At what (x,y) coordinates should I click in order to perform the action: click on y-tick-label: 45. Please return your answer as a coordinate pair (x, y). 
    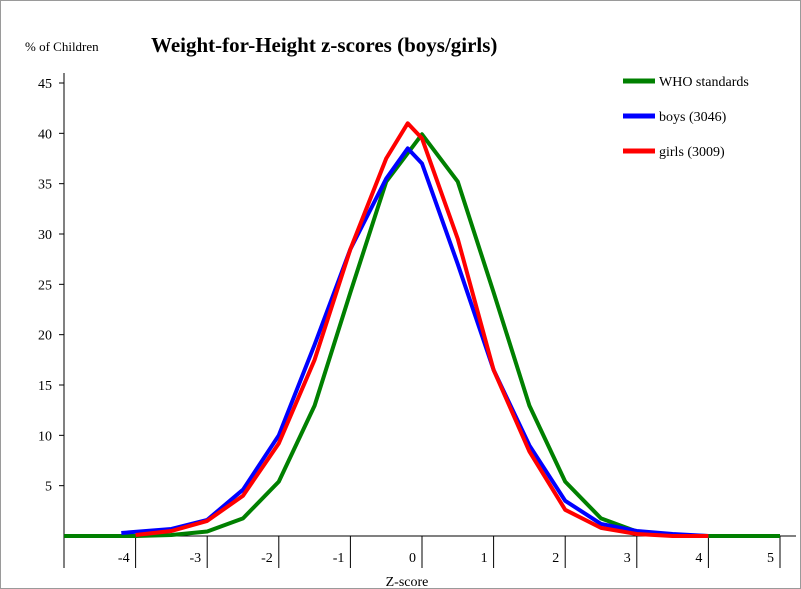
    Looking at the image, I should click on (45, 84).